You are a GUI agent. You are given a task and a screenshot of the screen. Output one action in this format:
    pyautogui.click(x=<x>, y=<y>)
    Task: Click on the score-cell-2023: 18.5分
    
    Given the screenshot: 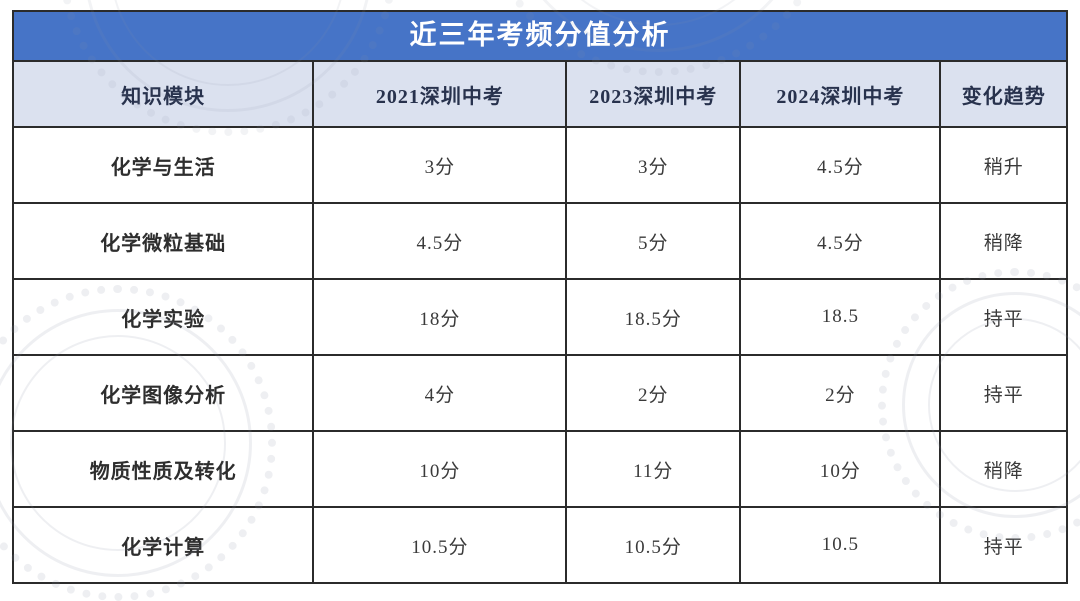 What is the action you would take?
    pyautogui.click(x=653, y=317)
    